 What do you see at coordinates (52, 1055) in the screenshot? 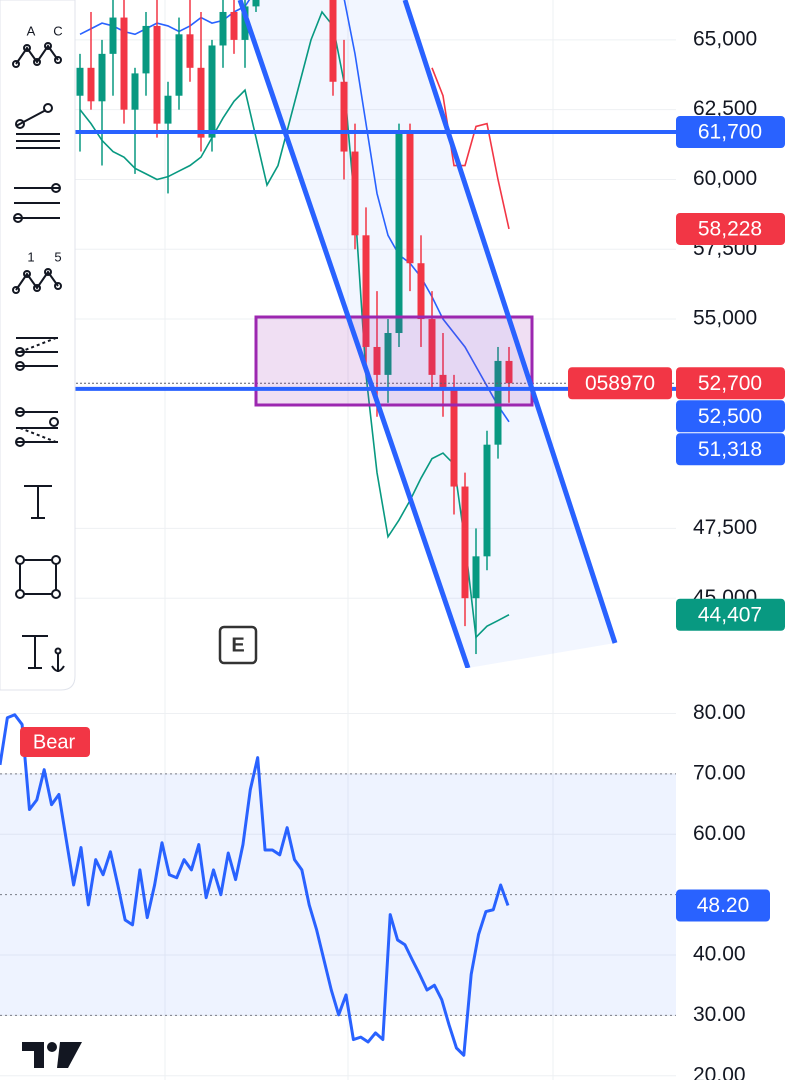
I see `tv-logo` at bounding box center [52, 1055].